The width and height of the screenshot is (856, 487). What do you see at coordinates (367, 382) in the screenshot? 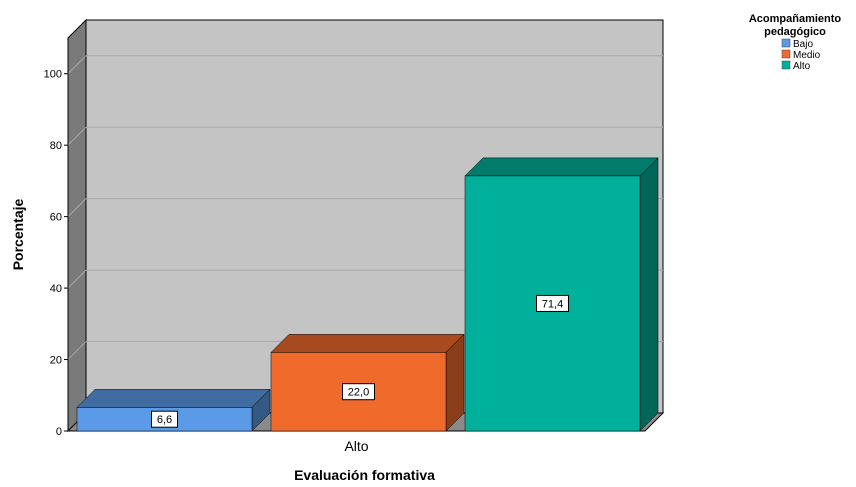
I see `bar-medio` at bounding box center [367, 382].